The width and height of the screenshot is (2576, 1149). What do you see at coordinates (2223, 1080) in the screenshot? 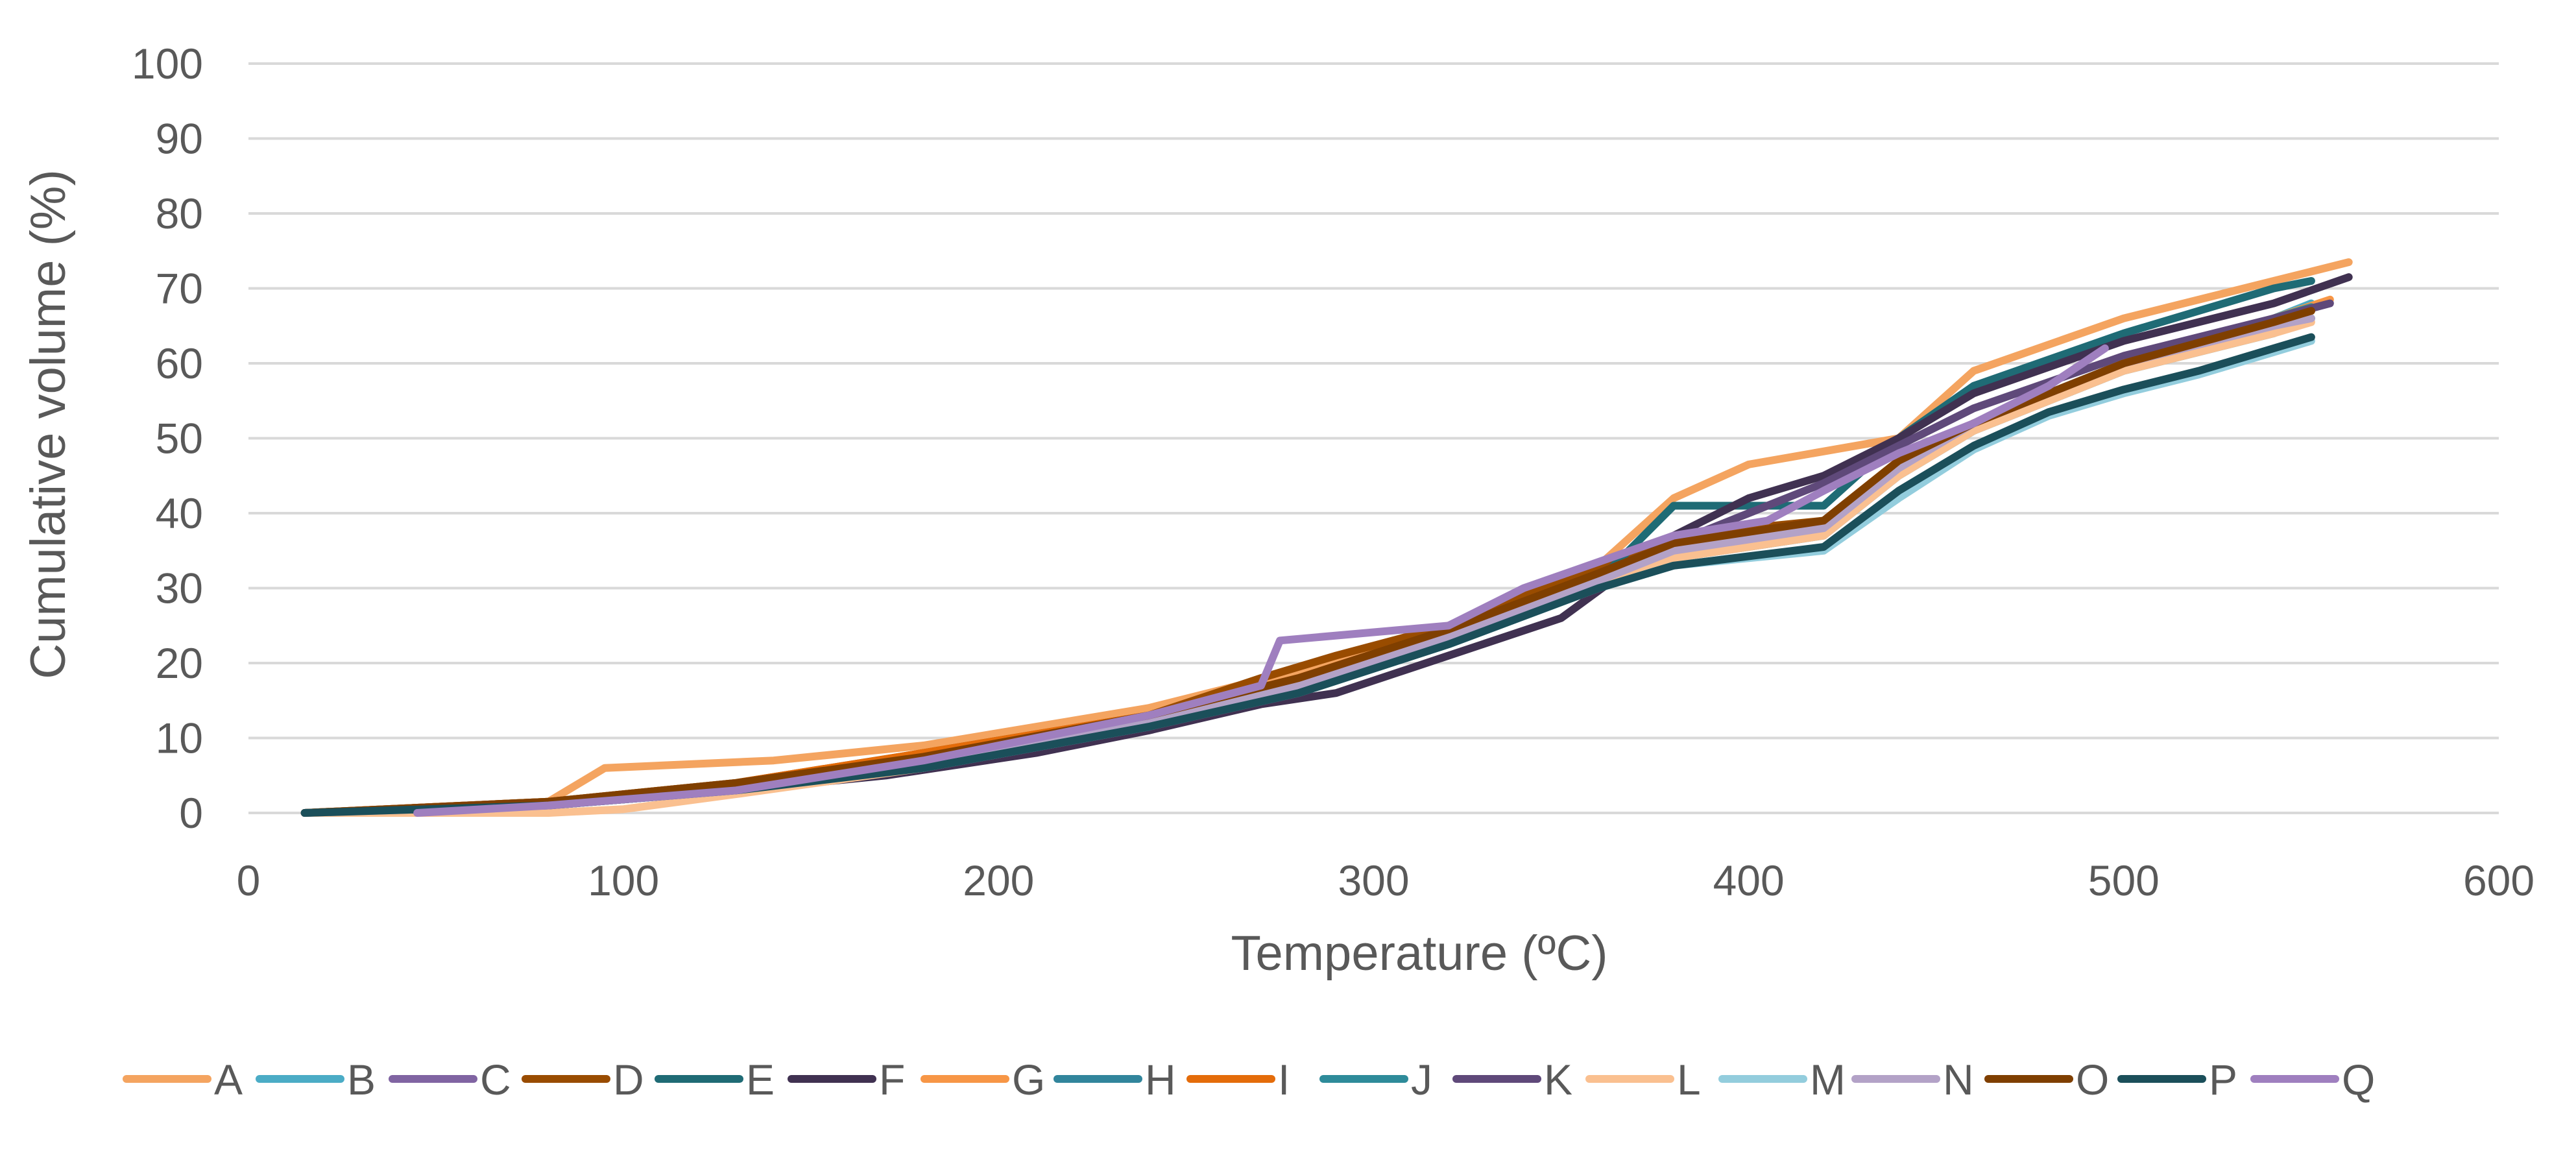
I see `legend-label: P` at bounding box center [2223, 1080].